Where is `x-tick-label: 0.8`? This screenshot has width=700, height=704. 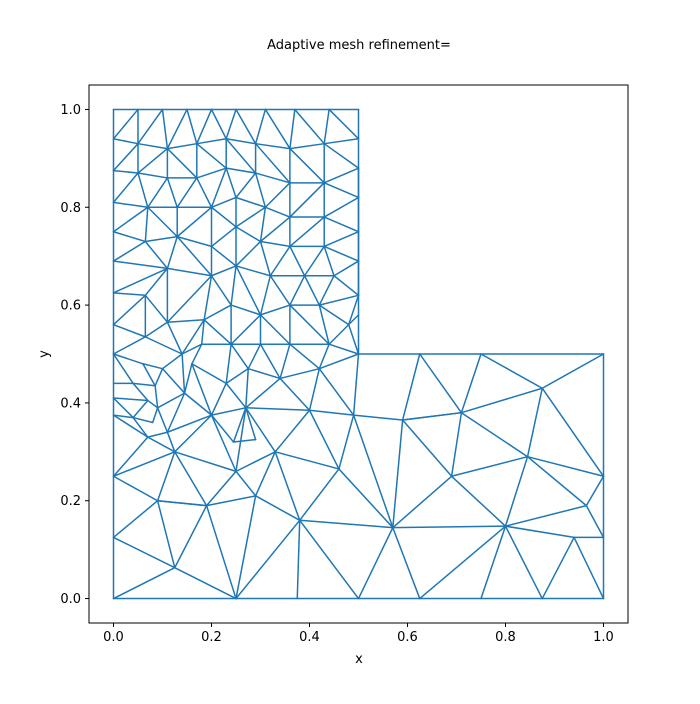
x-tick-label: 0.8 is located at coordinates (505, 637).